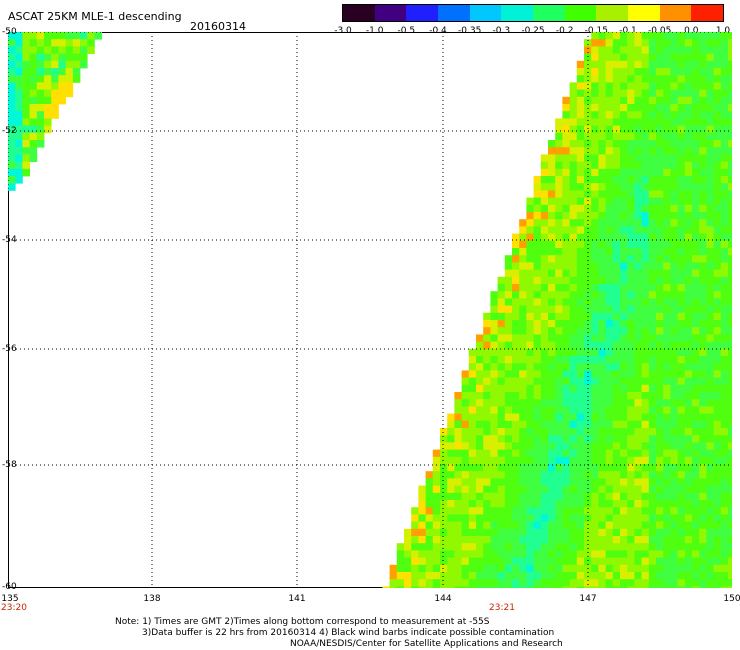 This screenshot has width=740, height=650. I want to click on color-scale-bar, so click(533, 13).